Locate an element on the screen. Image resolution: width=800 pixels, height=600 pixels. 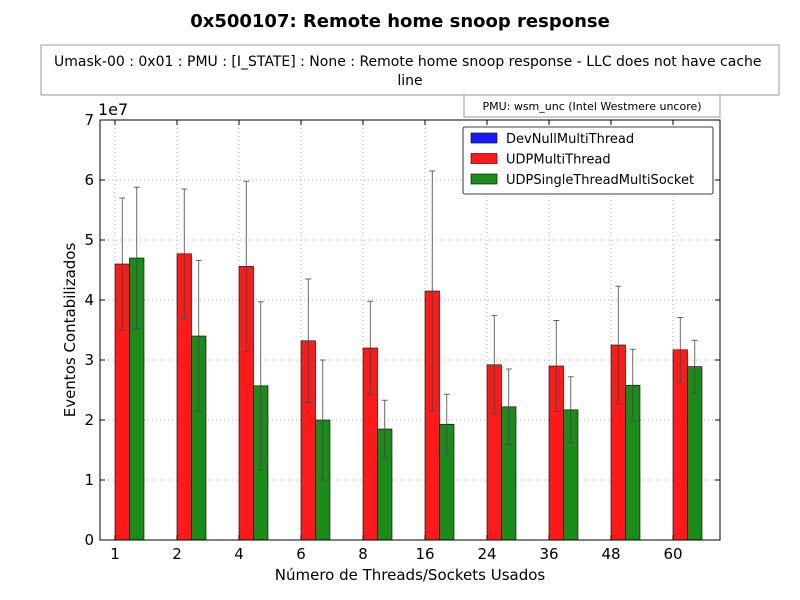
y-tick-label: 3 is located at coordinates (89, 360).